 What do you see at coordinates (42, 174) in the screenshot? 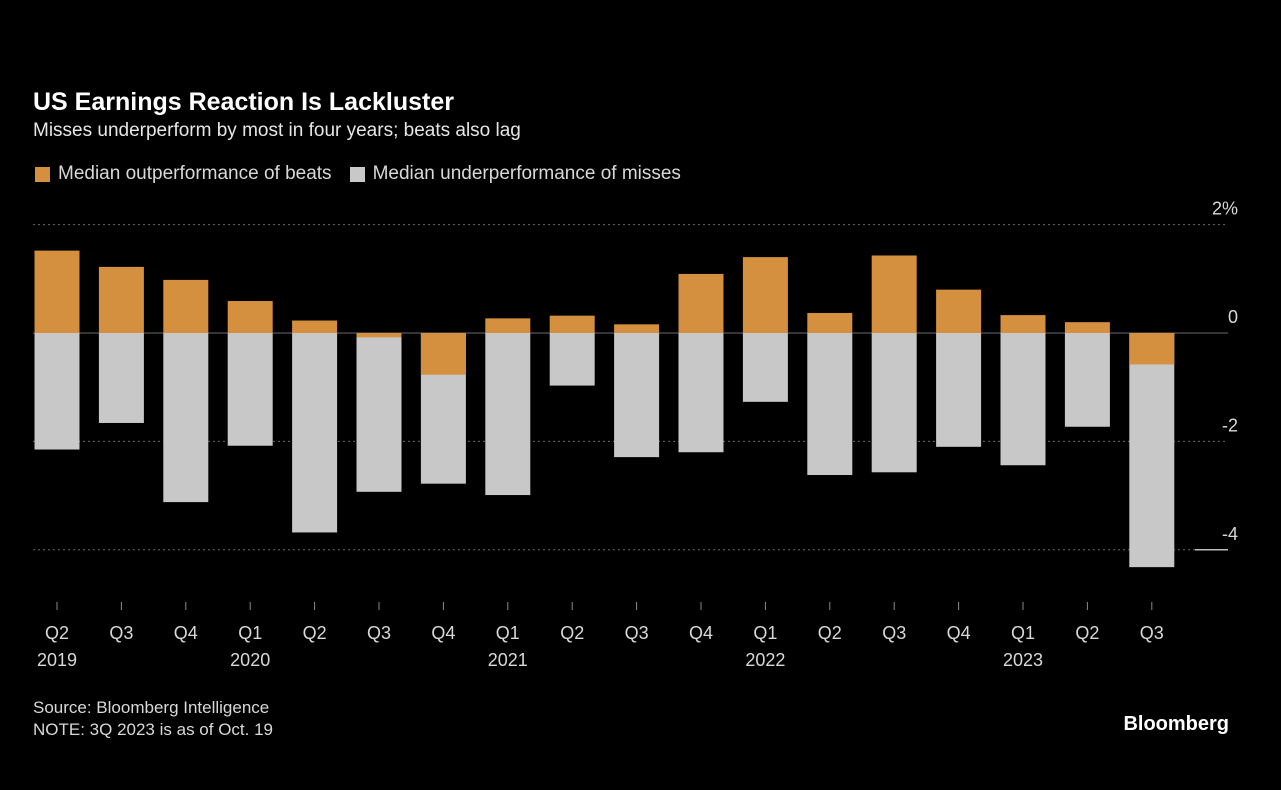
I see `legend-swatch-beats` at bounding box center [42, 174].